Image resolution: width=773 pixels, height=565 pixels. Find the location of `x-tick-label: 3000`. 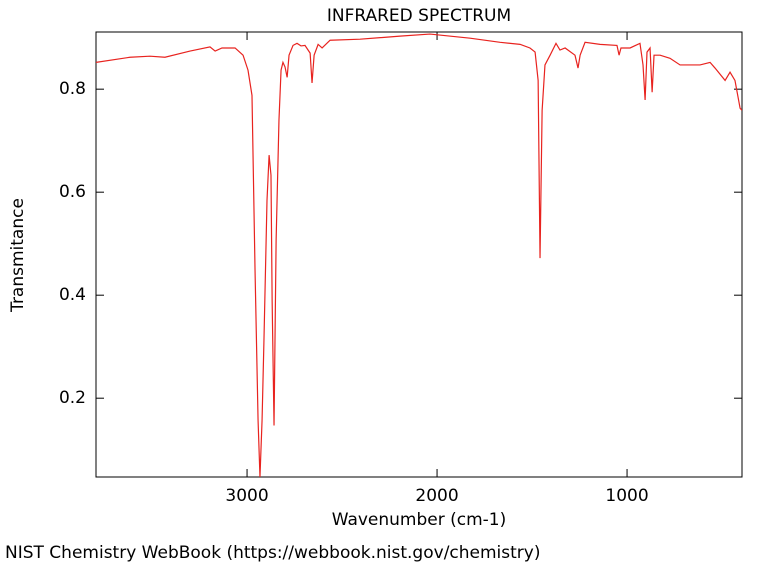

x-tick-label: 3000 is located at coordinates (246, 496).